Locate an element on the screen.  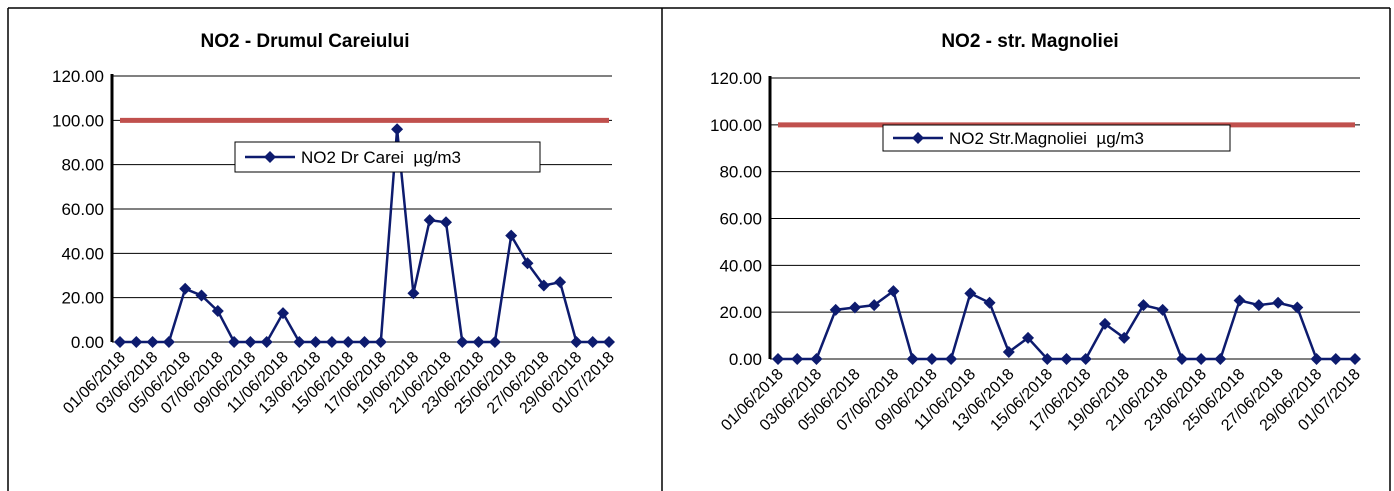
legend-label: NO2 Dr Carei µg/m3 is located at coordinates (381, 157).